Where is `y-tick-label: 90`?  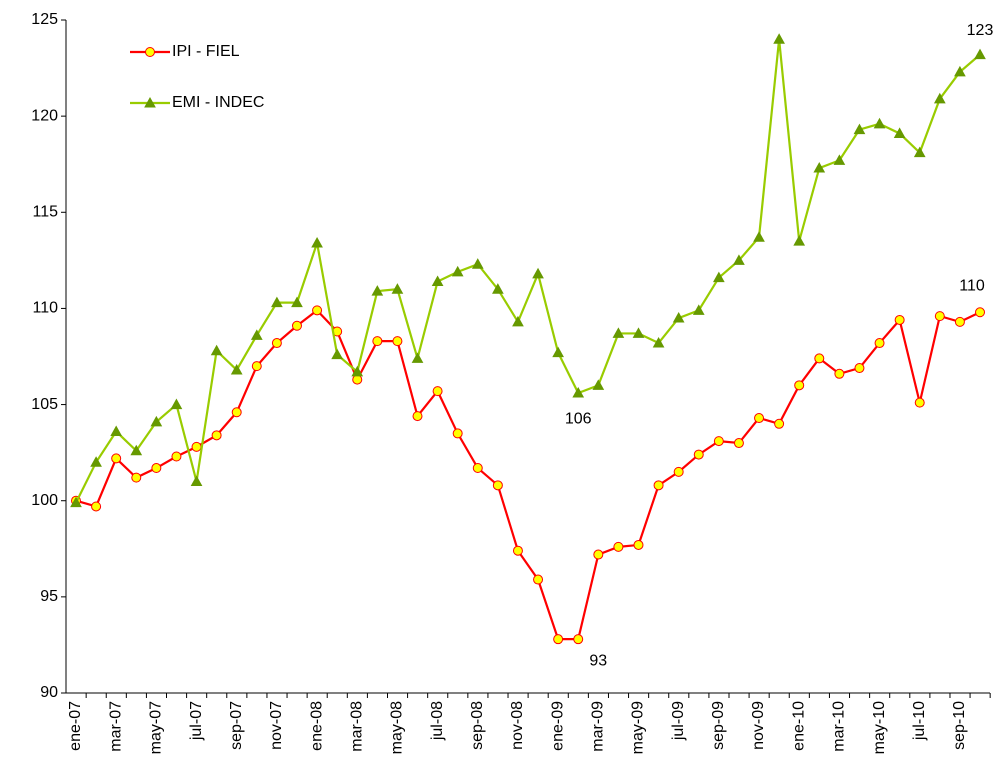
y-tick-label: 90 is located at coordinates (49, 692).